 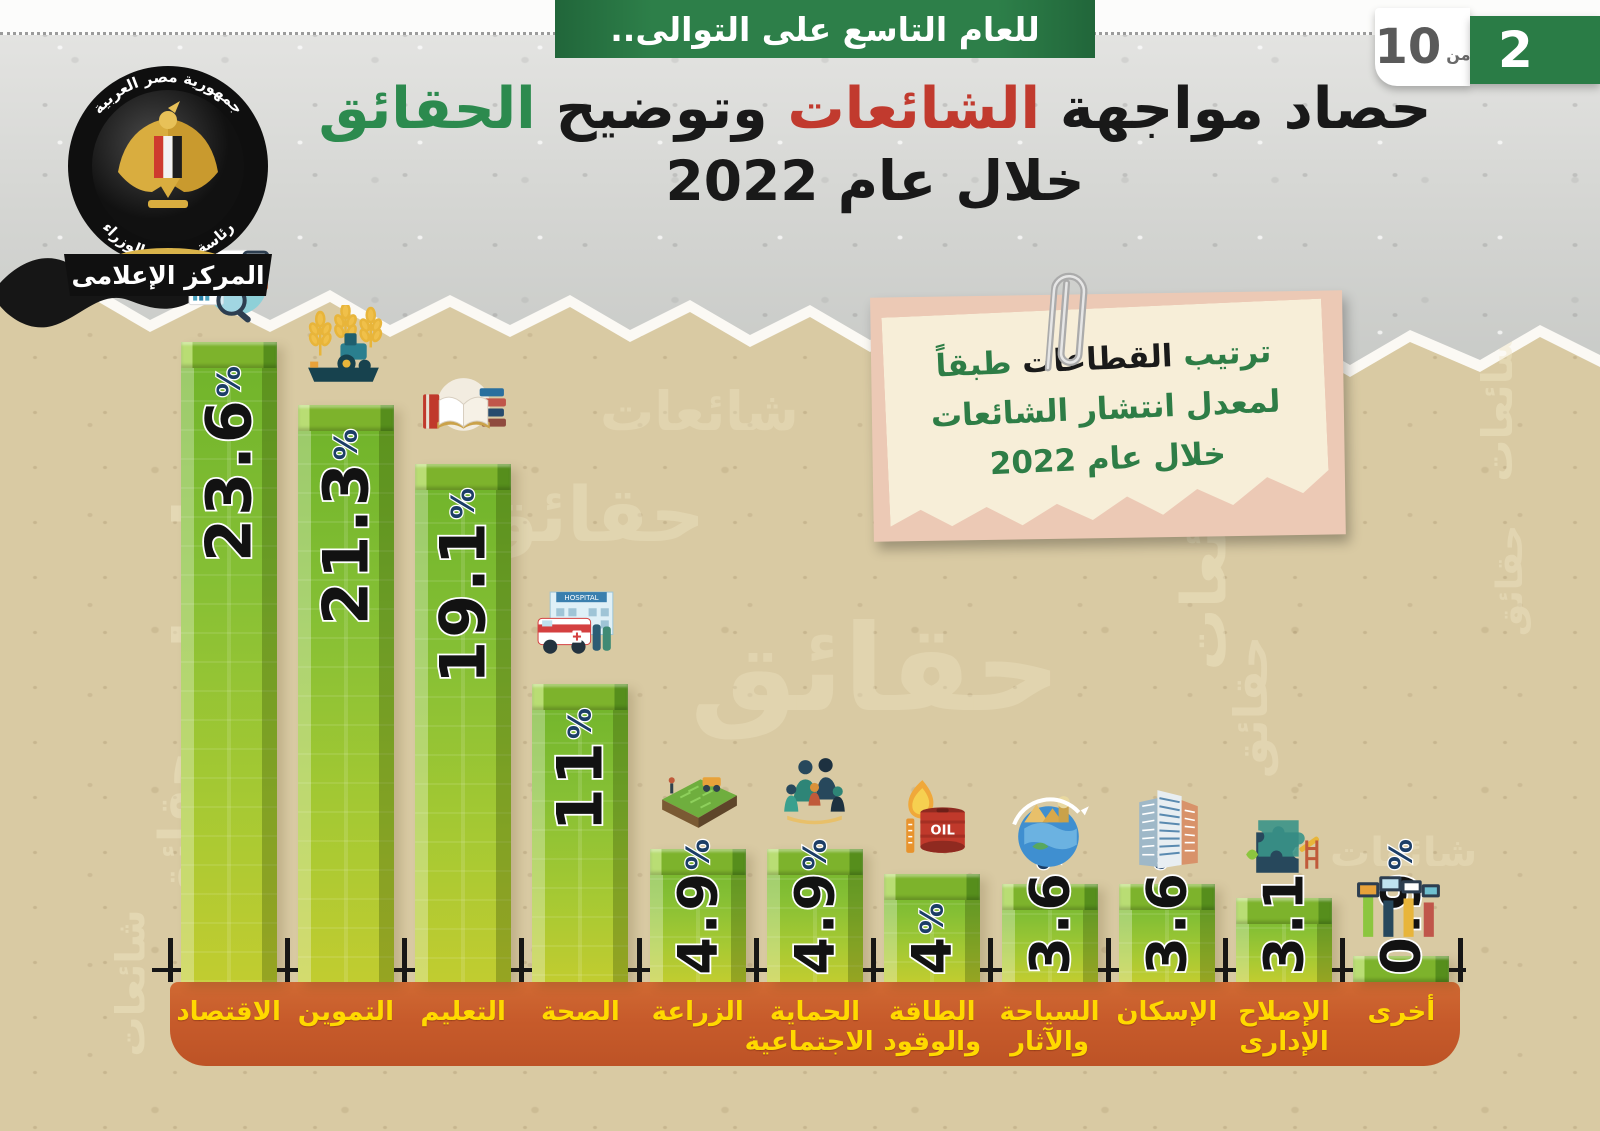 What do you see at coordinates (463, 412) in the screenshot?
I see `education-books-icon` at bounding box center [463, 412].